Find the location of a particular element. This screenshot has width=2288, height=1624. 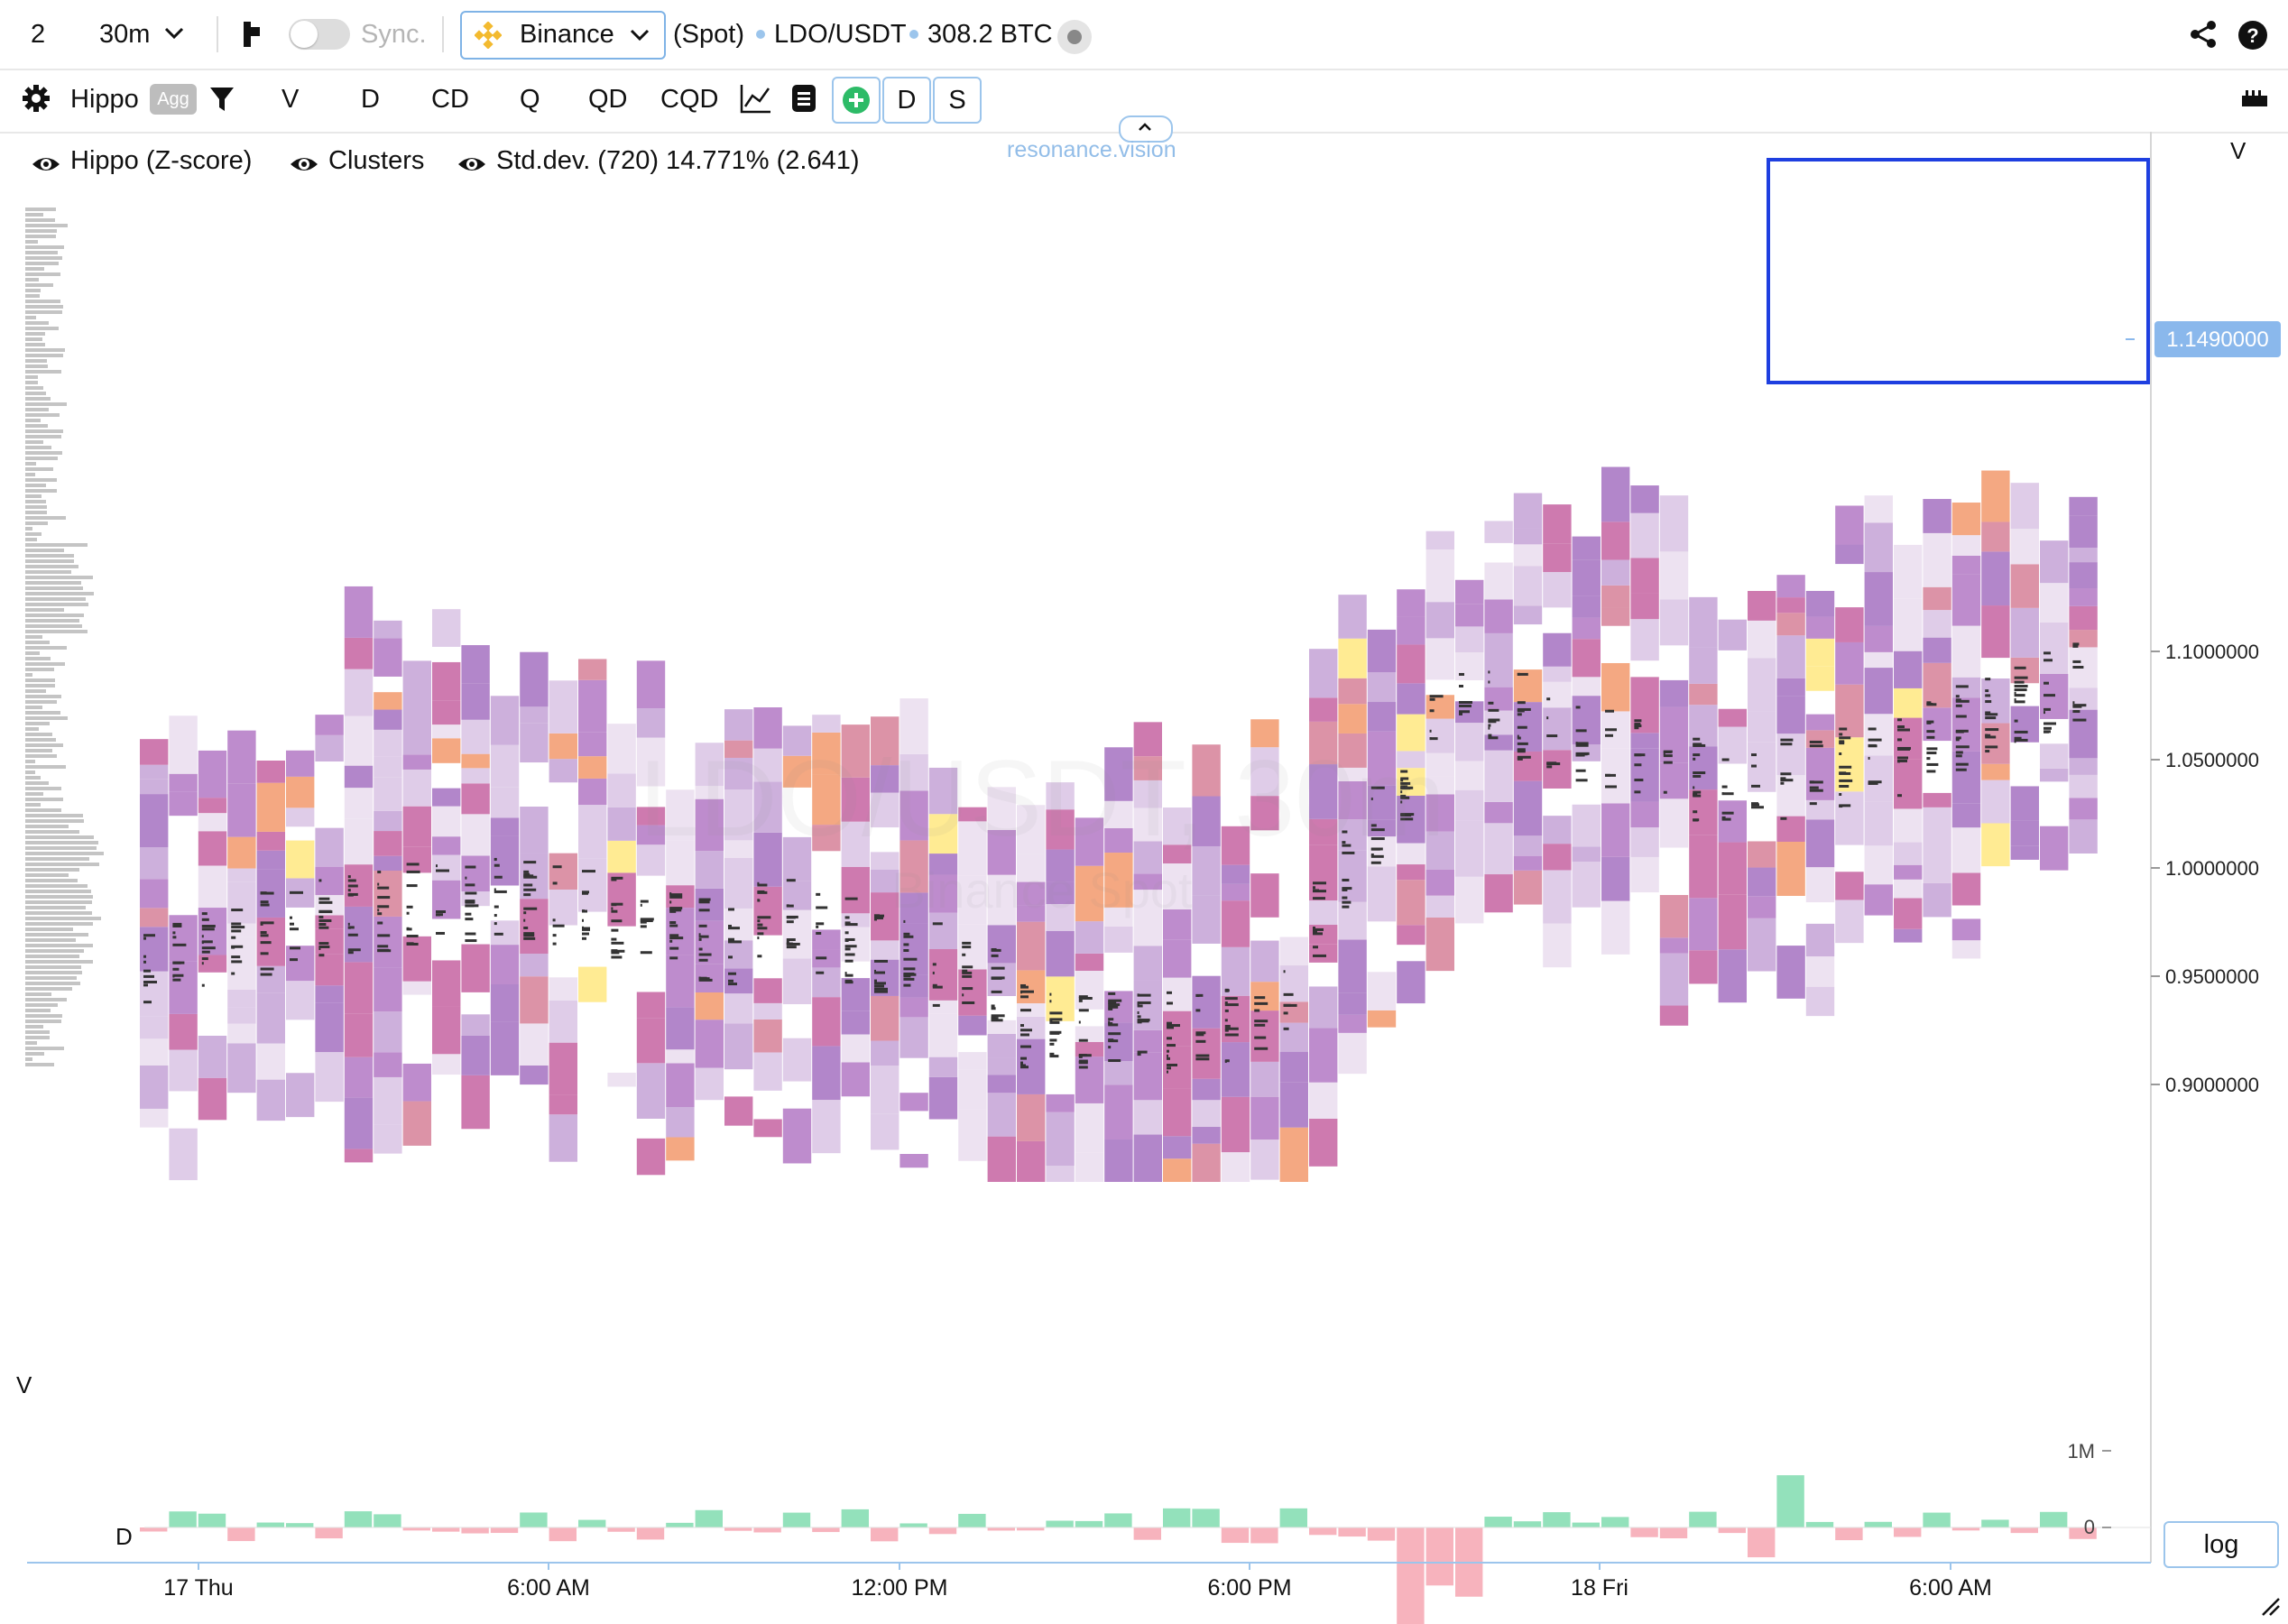

line-chart-icon is located at coordinates (756, 99).